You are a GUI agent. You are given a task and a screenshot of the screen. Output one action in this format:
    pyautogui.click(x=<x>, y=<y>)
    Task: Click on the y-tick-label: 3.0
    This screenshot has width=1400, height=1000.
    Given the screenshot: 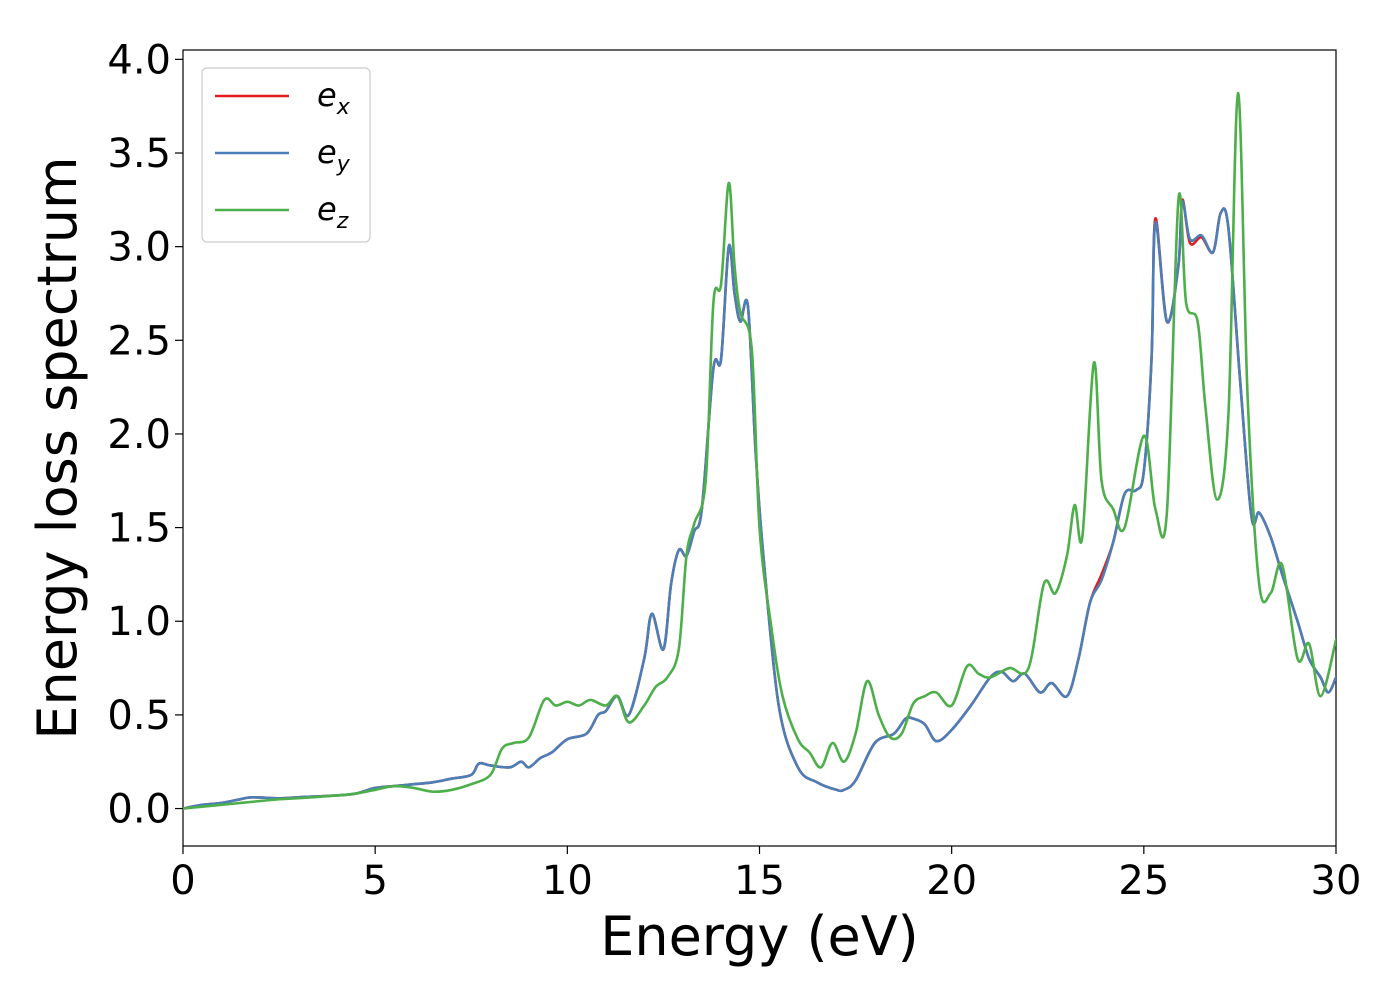 What is the action you would take?
    pyautogui.click(x=139, y=248)
    